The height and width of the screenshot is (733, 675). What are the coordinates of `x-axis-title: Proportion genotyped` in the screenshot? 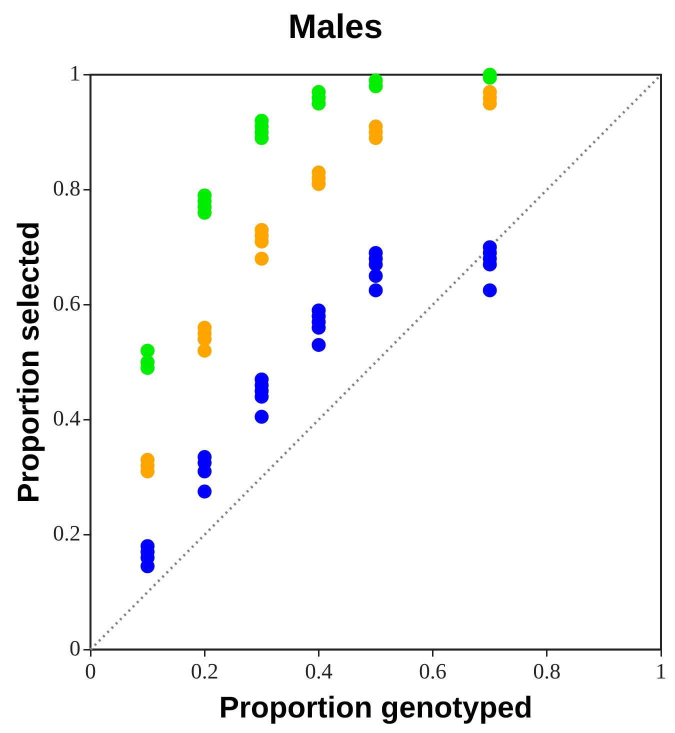 It's located at (375, 707).